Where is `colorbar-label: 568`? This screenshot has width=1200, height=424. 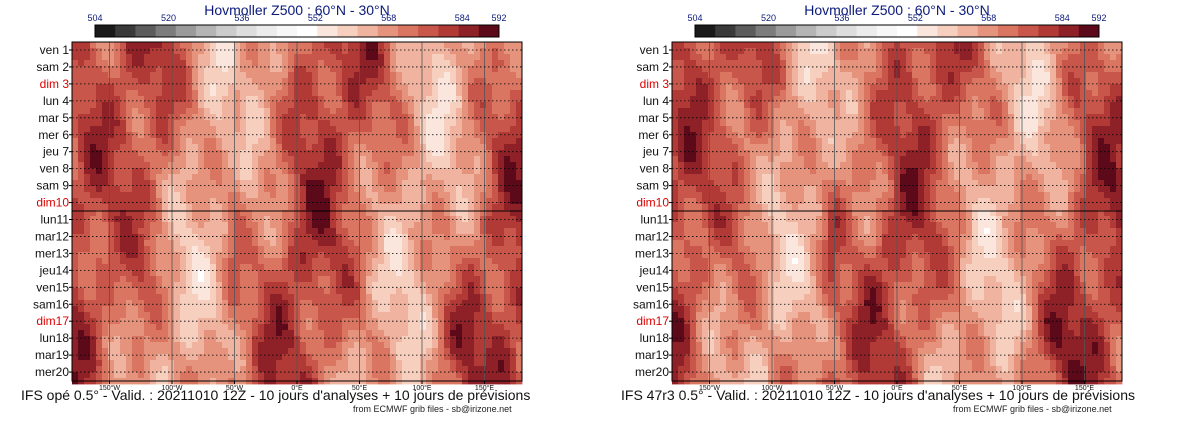 colorbar-label: 568 is located at coordinates (388, 18).